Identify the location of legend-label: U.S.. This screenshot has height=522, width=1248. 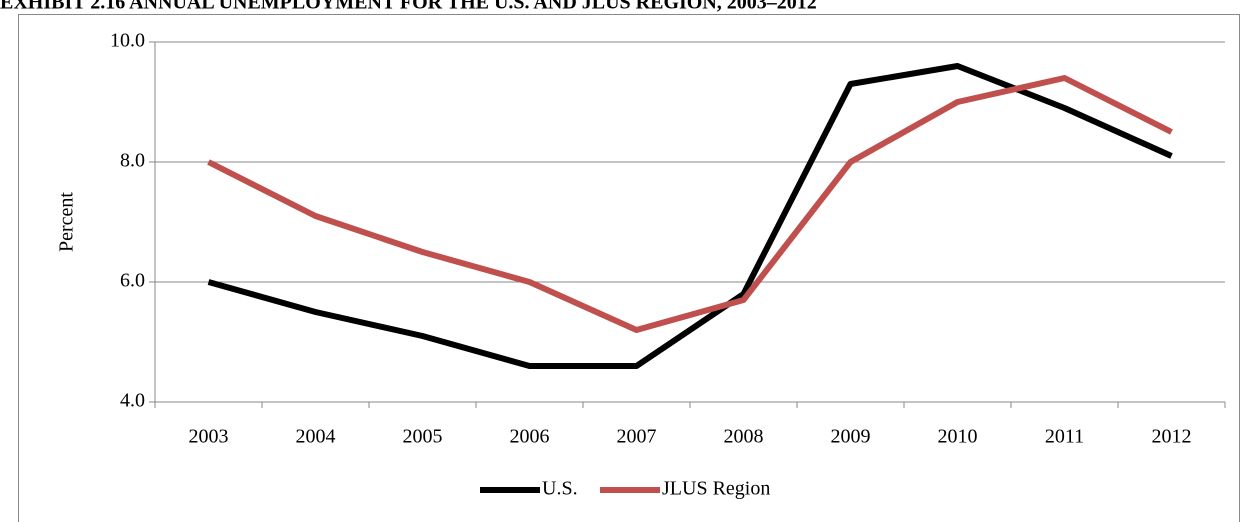
(560, 489).